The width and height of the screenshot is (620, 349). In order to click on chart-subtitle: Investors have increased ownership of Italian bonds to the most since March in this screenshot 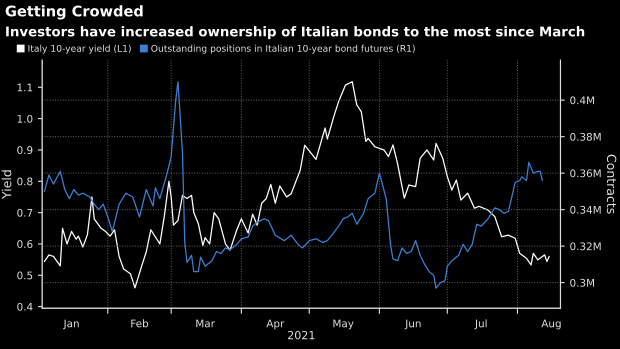, I will do `click(295, 33)`.